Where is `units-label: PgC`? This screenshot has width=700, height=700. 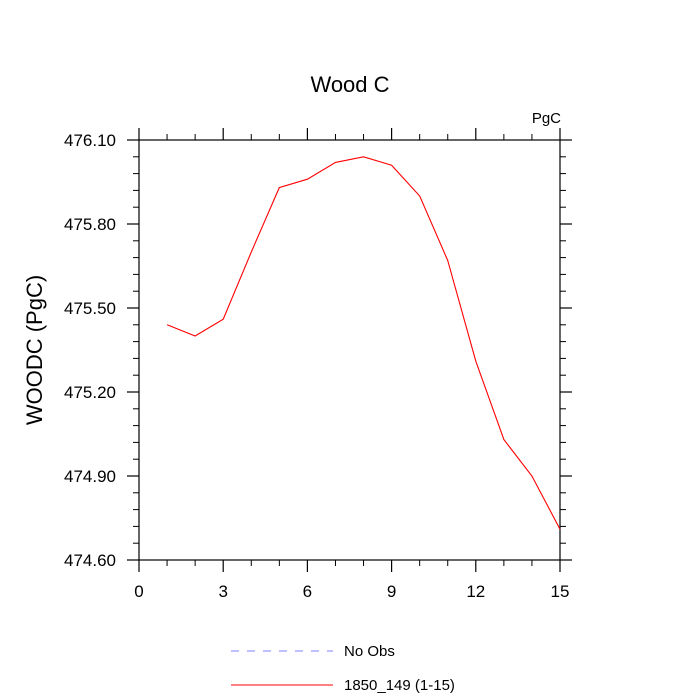
units-label: PgC is located at coordinates (546, 118).